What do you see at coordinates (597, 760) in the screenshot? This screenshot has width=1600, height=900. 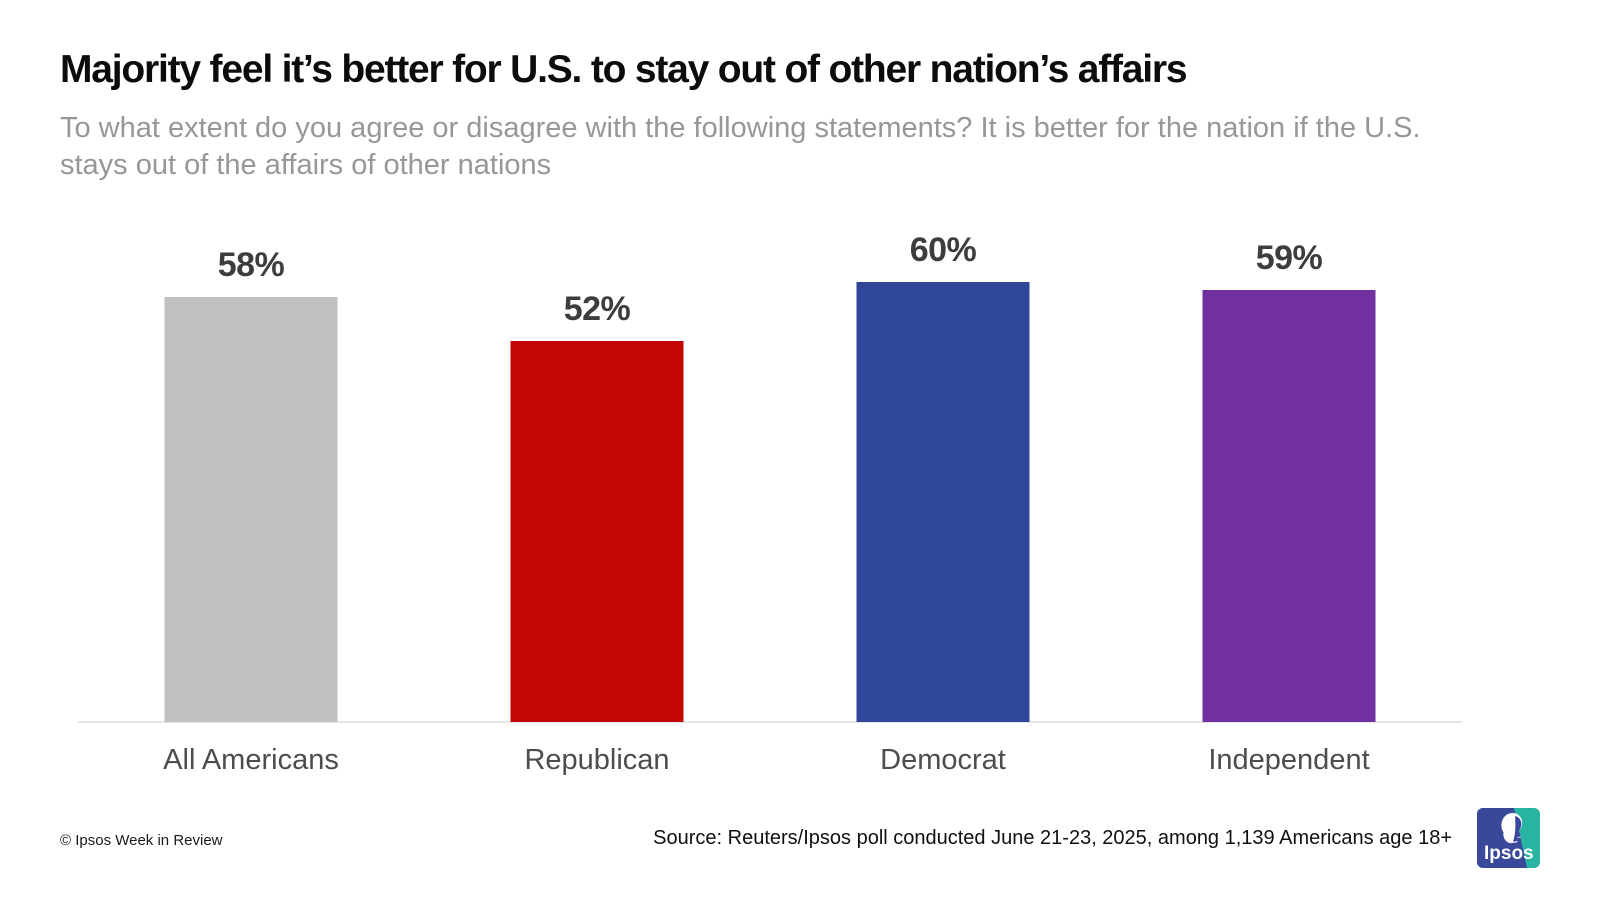 I see `category-label: Republican` at bounding box center [597, 760].